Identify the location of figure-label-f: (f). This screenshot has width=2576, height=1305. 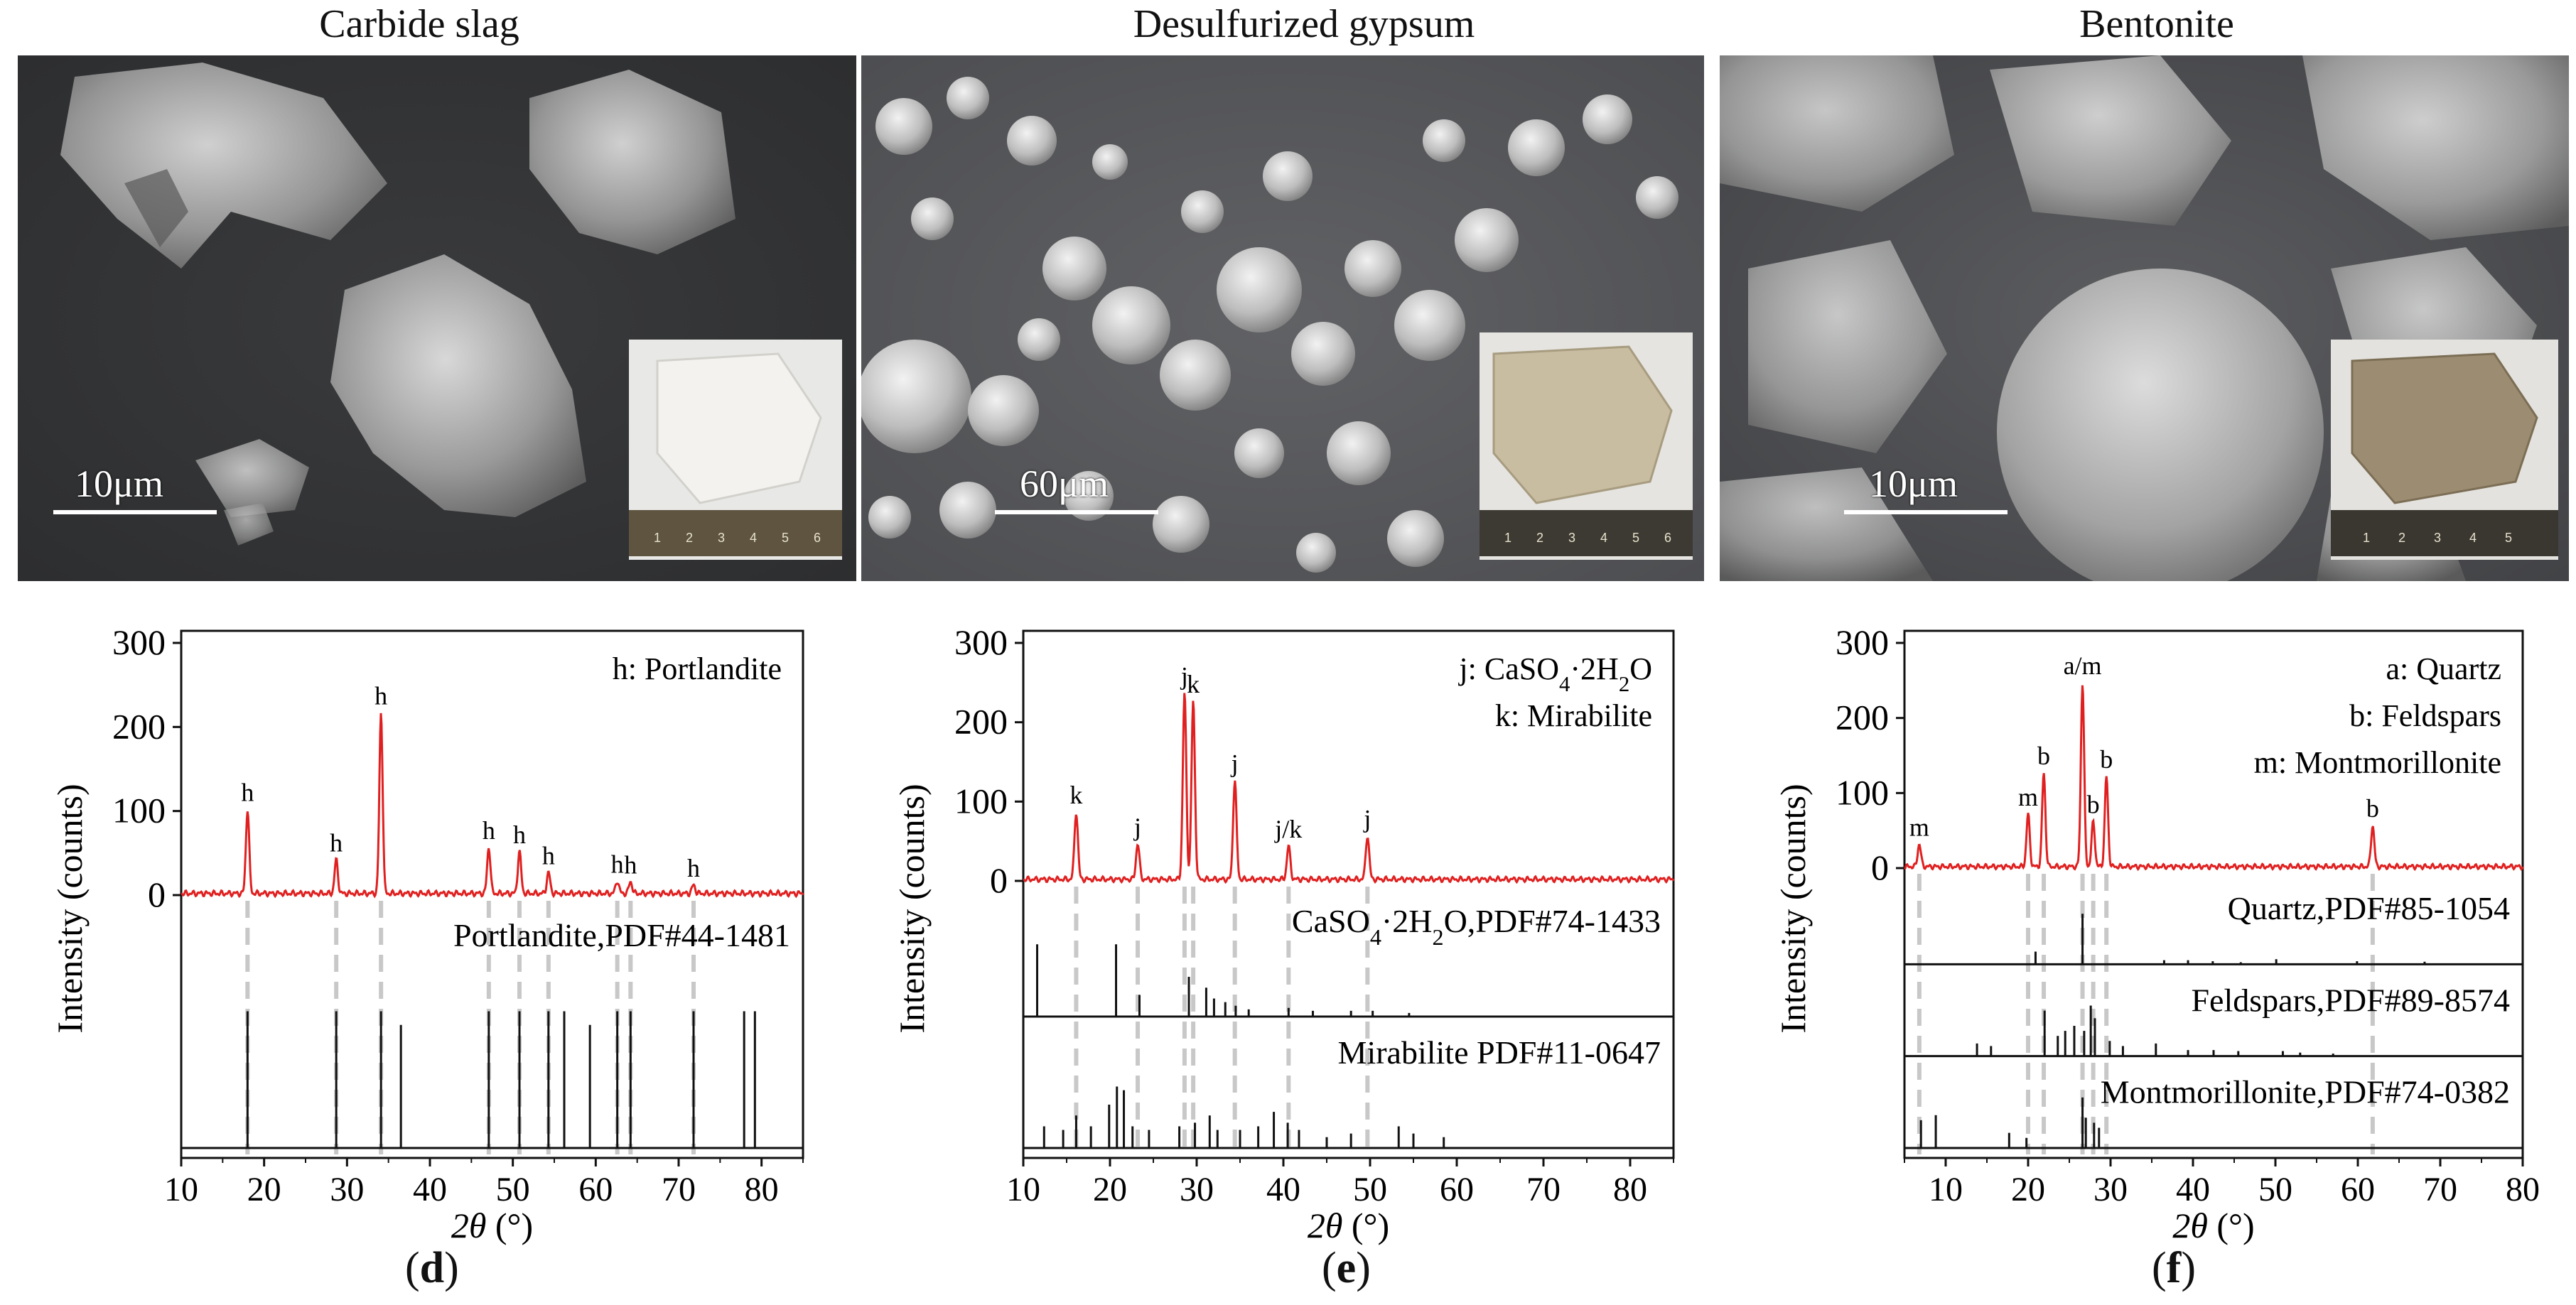
(2174, 1268).